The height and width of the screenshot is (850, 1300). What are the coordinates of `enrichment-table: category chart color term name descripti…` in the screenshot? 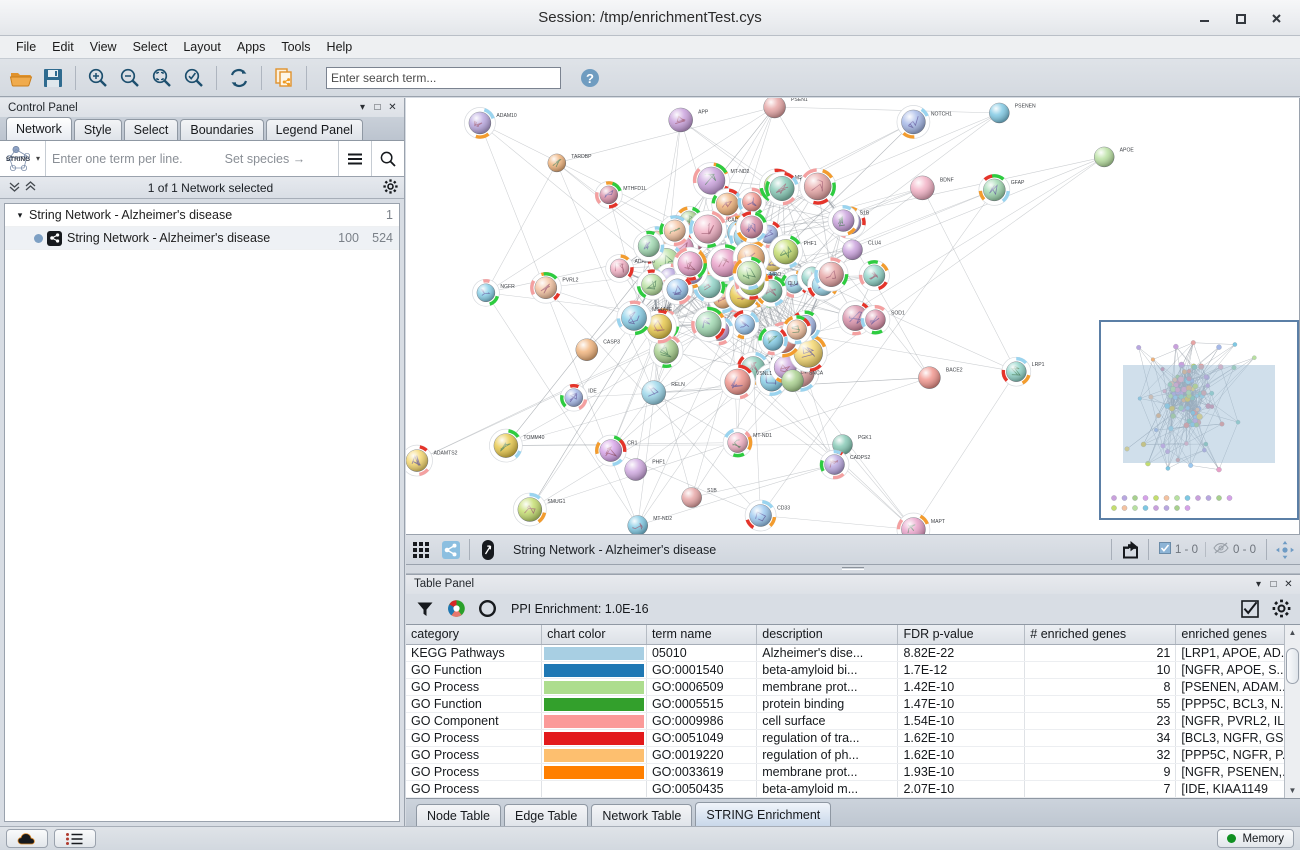 It's located at (853, 711).